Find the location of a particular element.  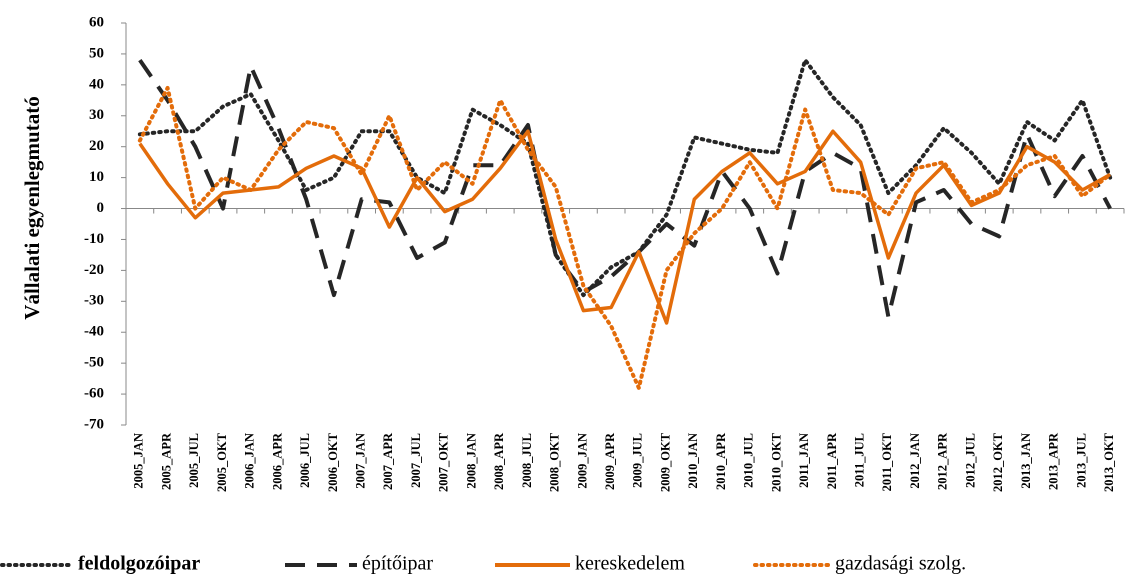

y-tick-label: 20 is located at coordinates (96, 146).